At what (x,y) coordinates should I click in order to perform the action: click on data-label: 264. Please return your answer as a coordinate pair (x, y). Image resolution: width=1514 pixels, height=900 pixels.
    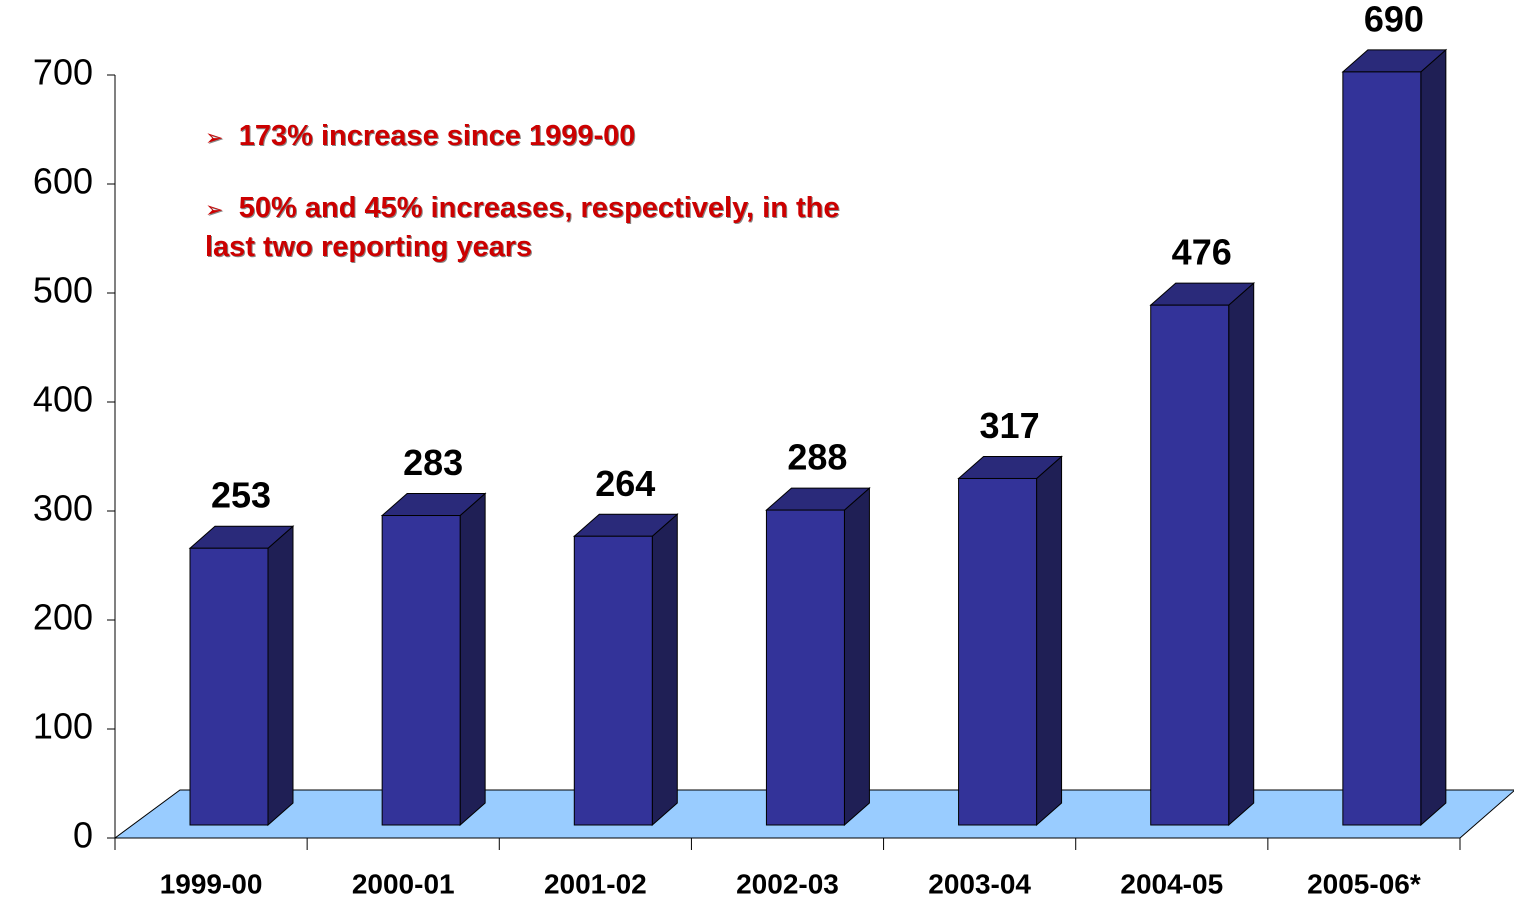
    Looking at the image, I should click on (625, 483).